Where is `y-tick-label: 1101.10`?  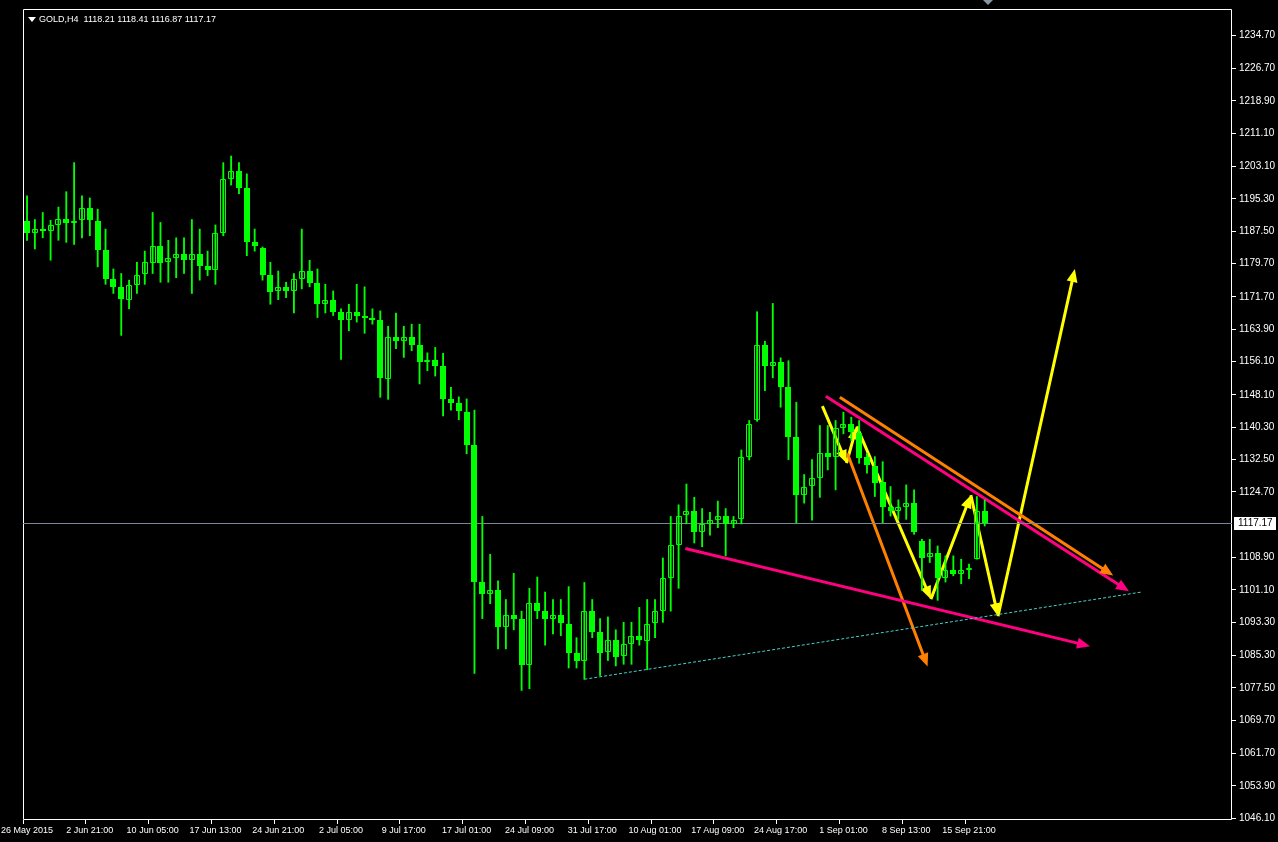 y-tick-label: 1101.10 is located at coordinates (1257, 589).